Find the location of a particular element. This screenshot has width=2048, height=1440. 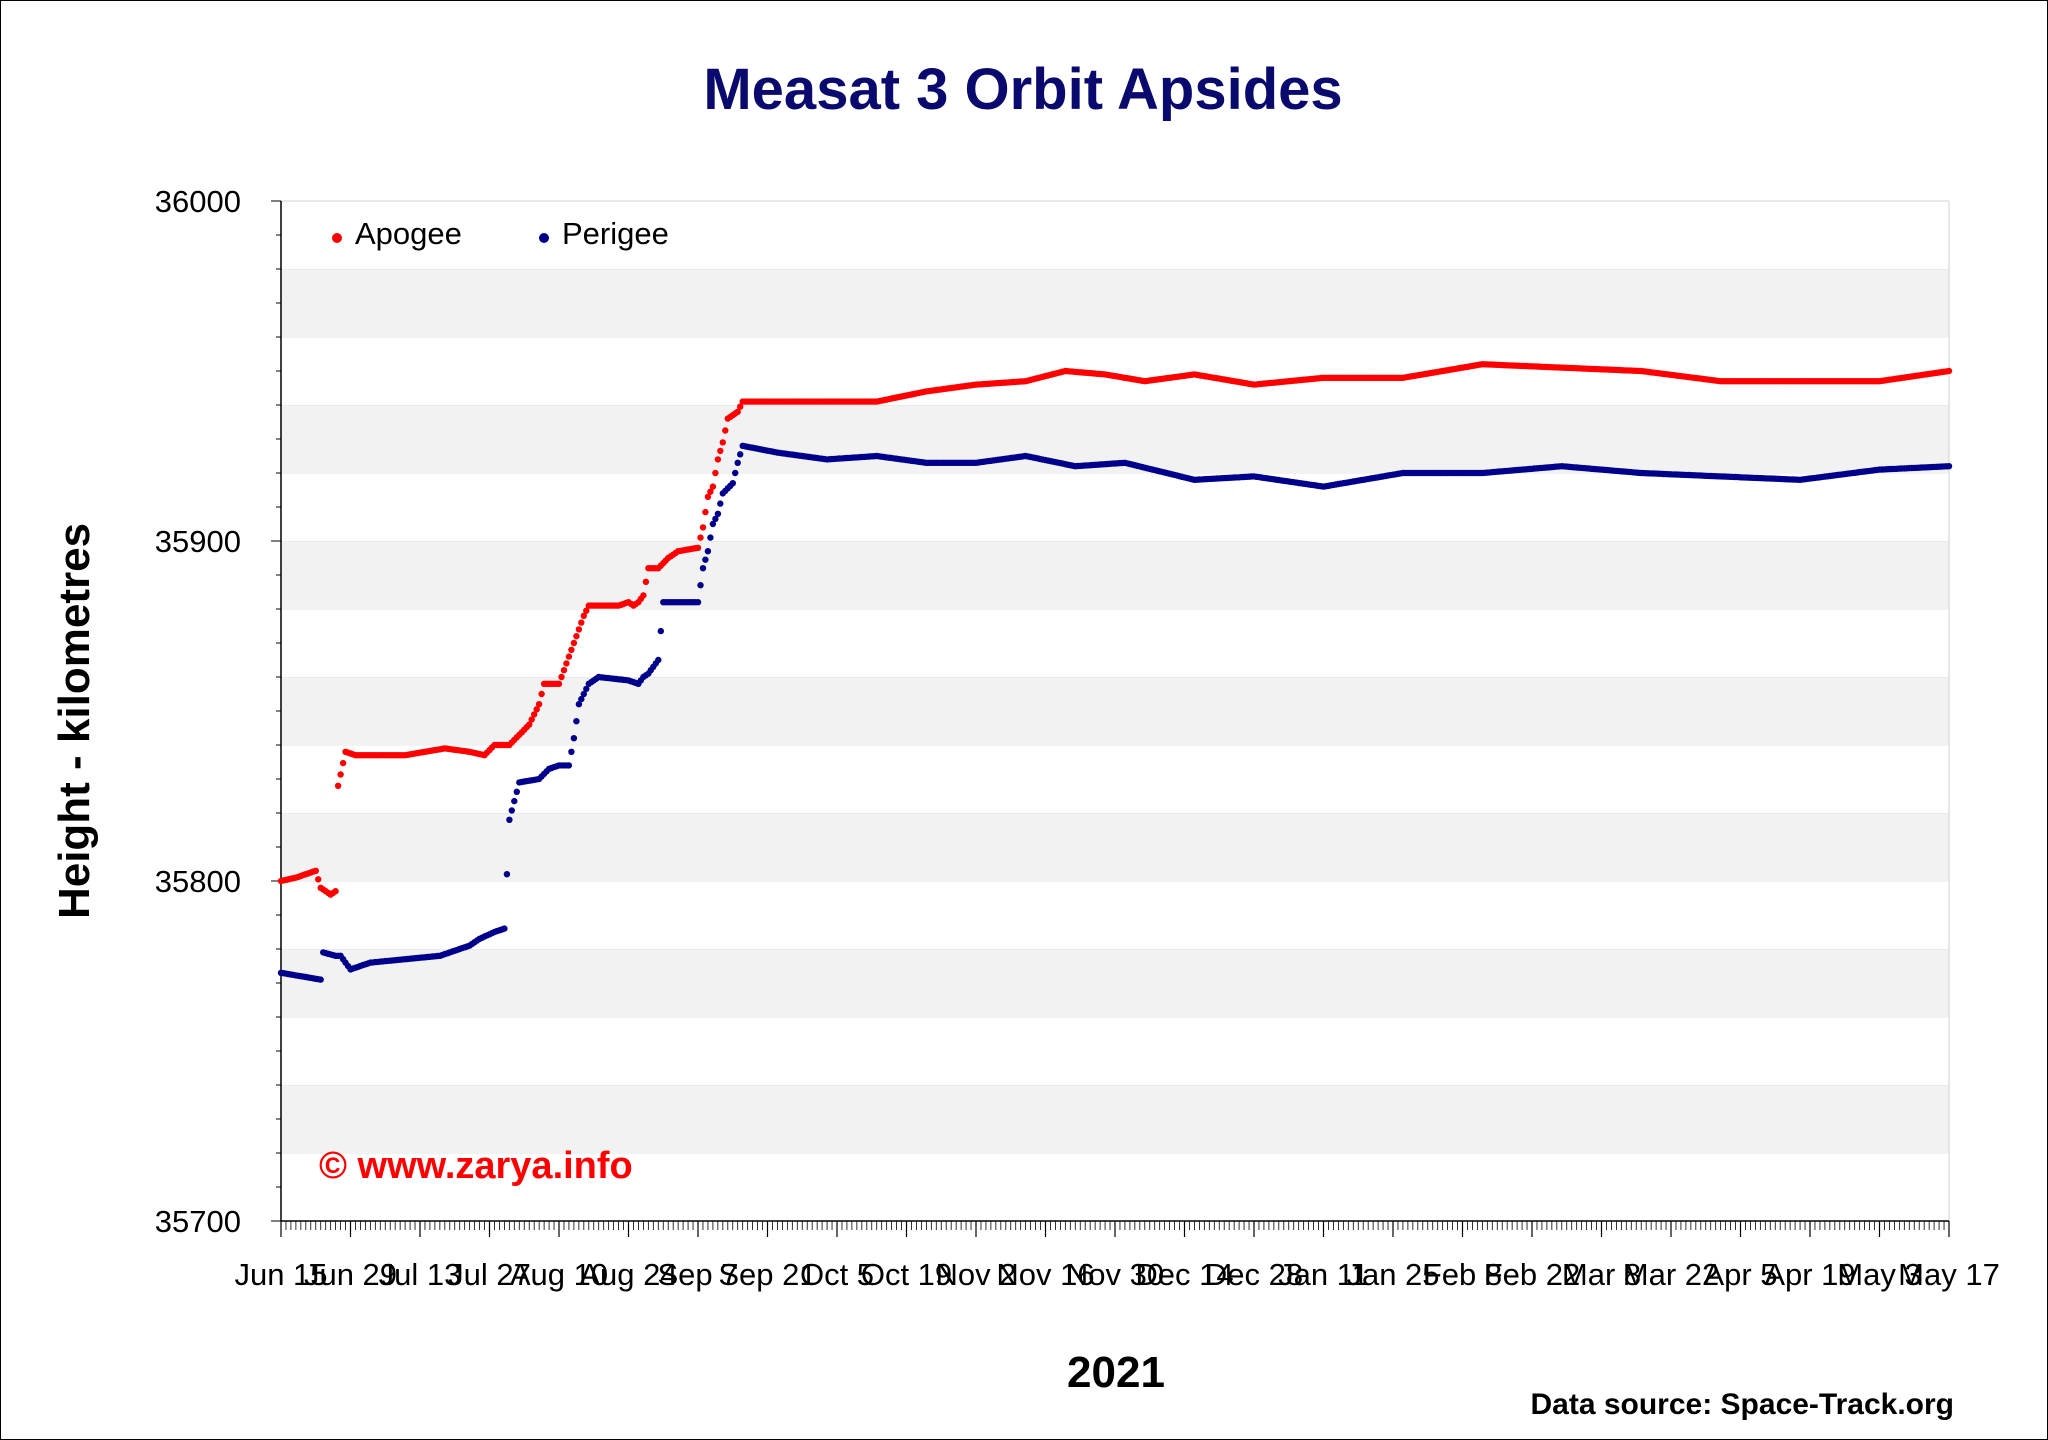

legend-perigee-marker is located at coordinates (544, 238).